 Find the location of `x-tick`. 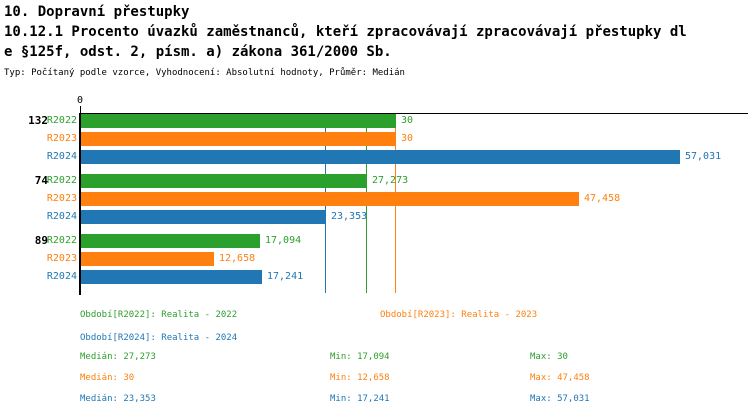

x-tick is located at coordinates (80, 109).